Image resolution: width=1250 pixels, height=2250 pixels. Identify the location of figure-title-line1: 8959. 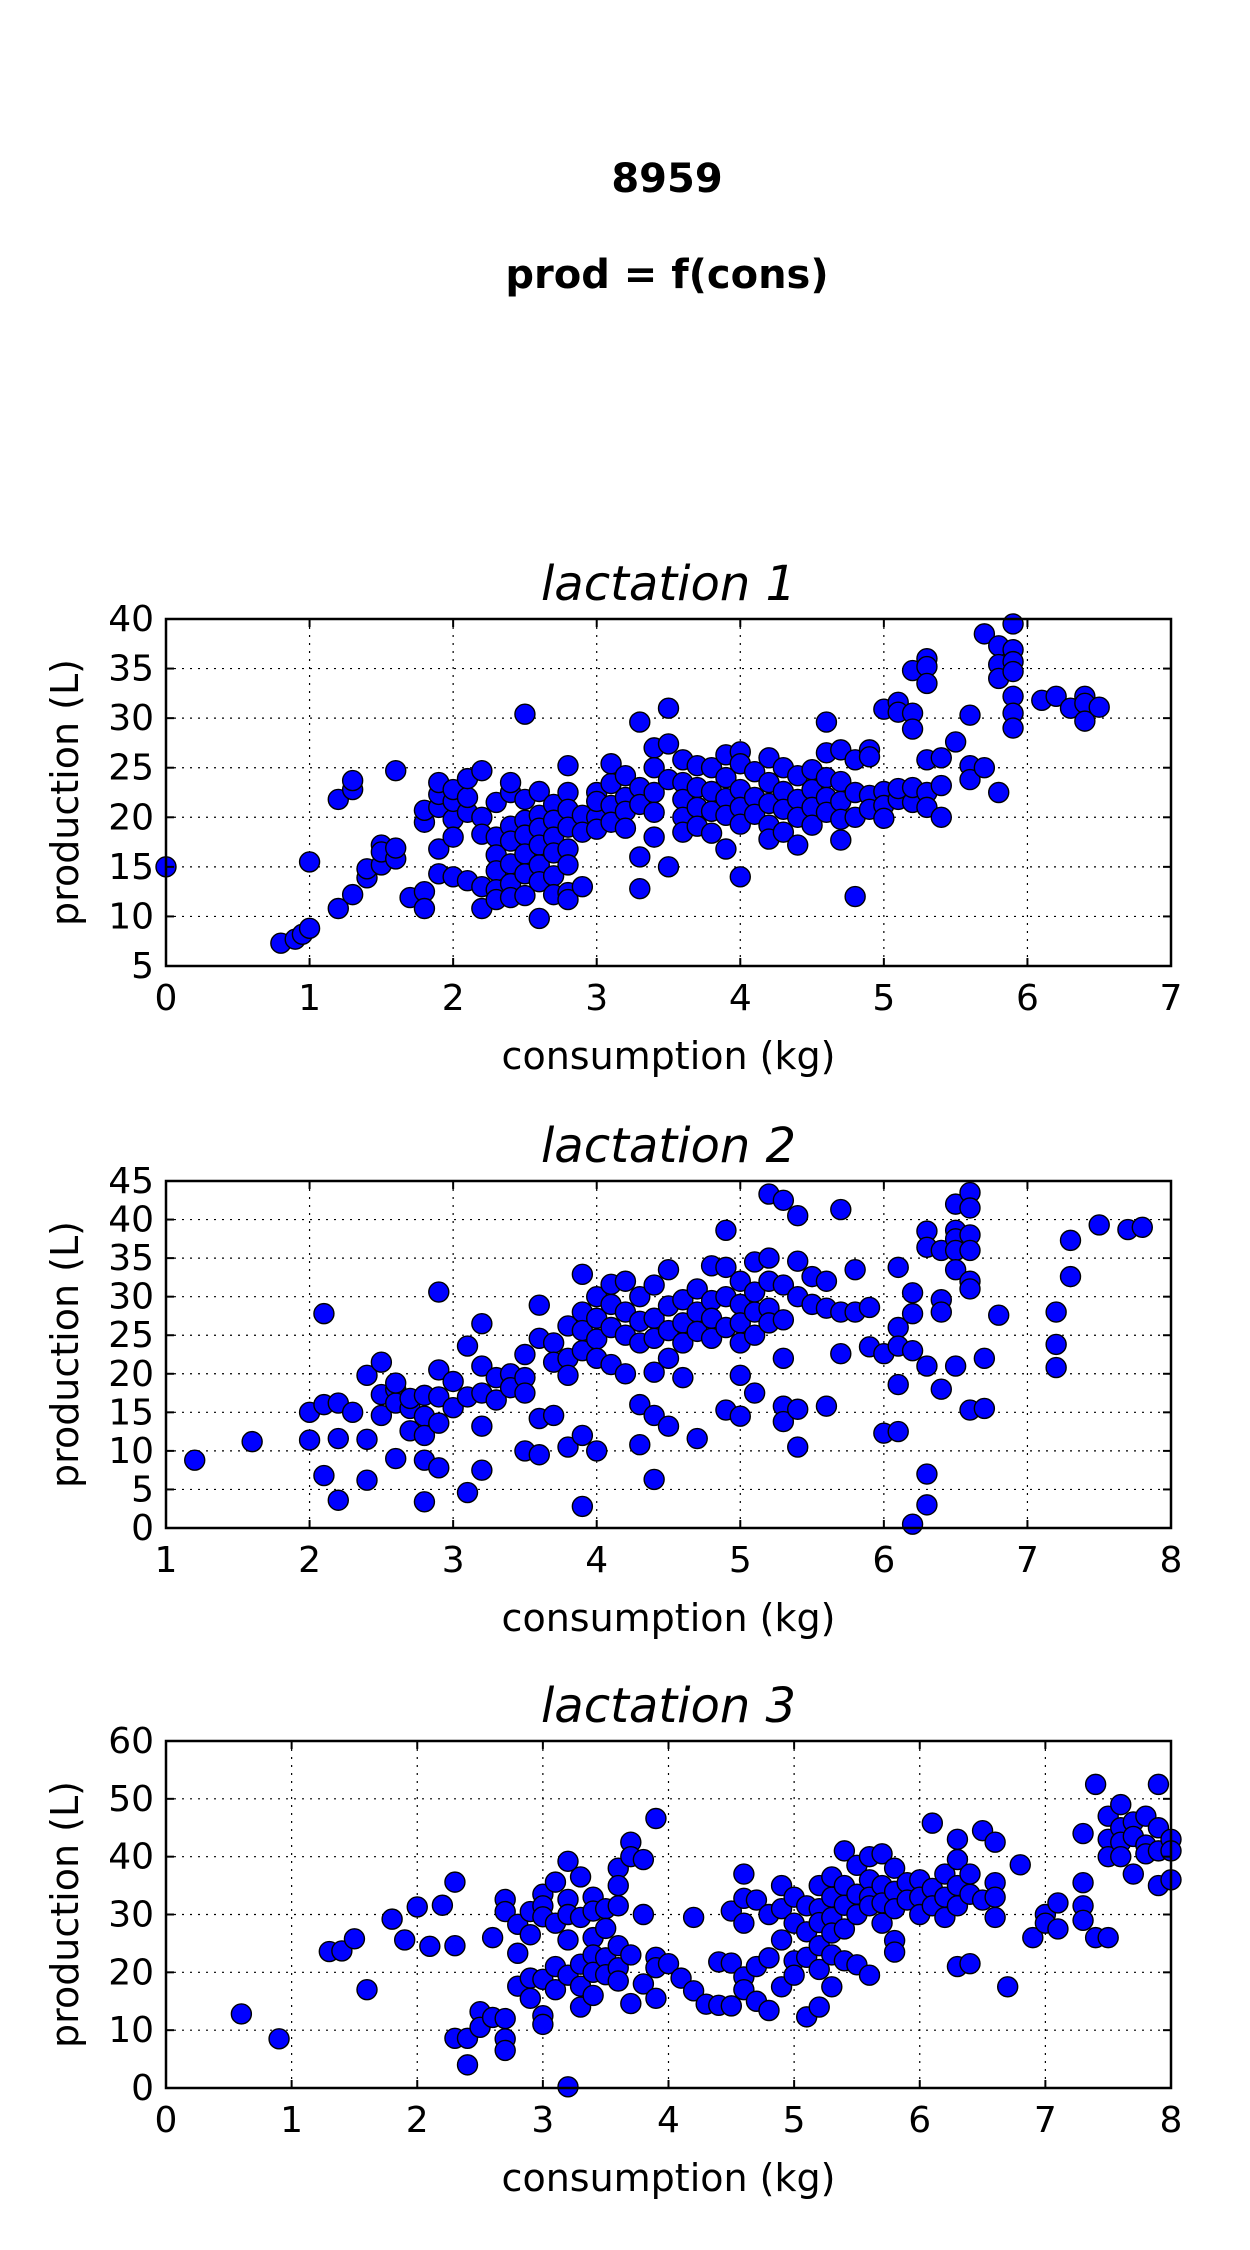
(666, 179).